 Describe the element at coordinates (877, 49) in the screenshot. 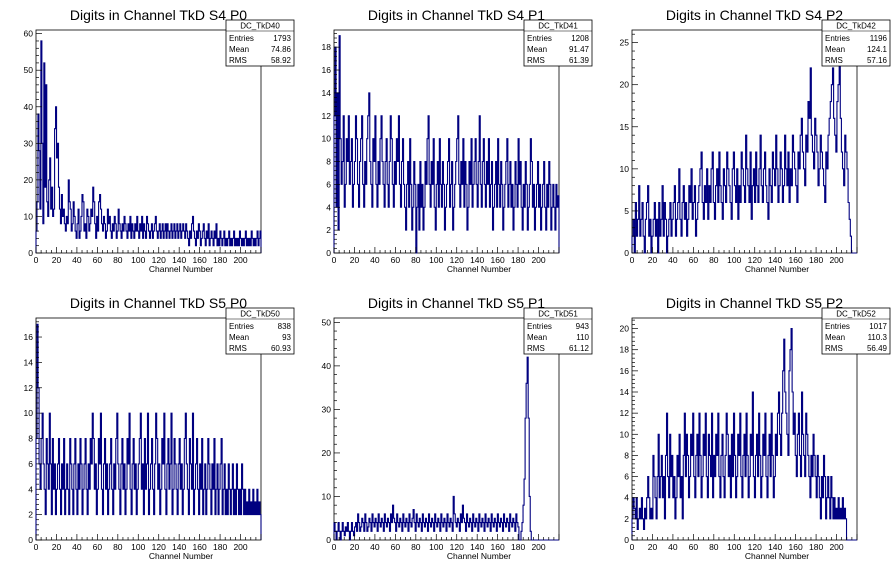

I see `stats-value: 124.1` at that location.